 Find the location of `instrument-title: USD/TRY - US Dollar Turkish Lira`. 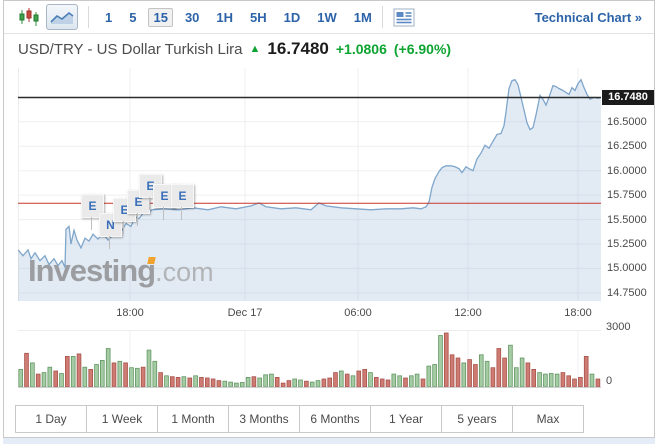

instrument-title: USD/TRY - US Dollar Turkish Lira is located at coordinates (130, 49).